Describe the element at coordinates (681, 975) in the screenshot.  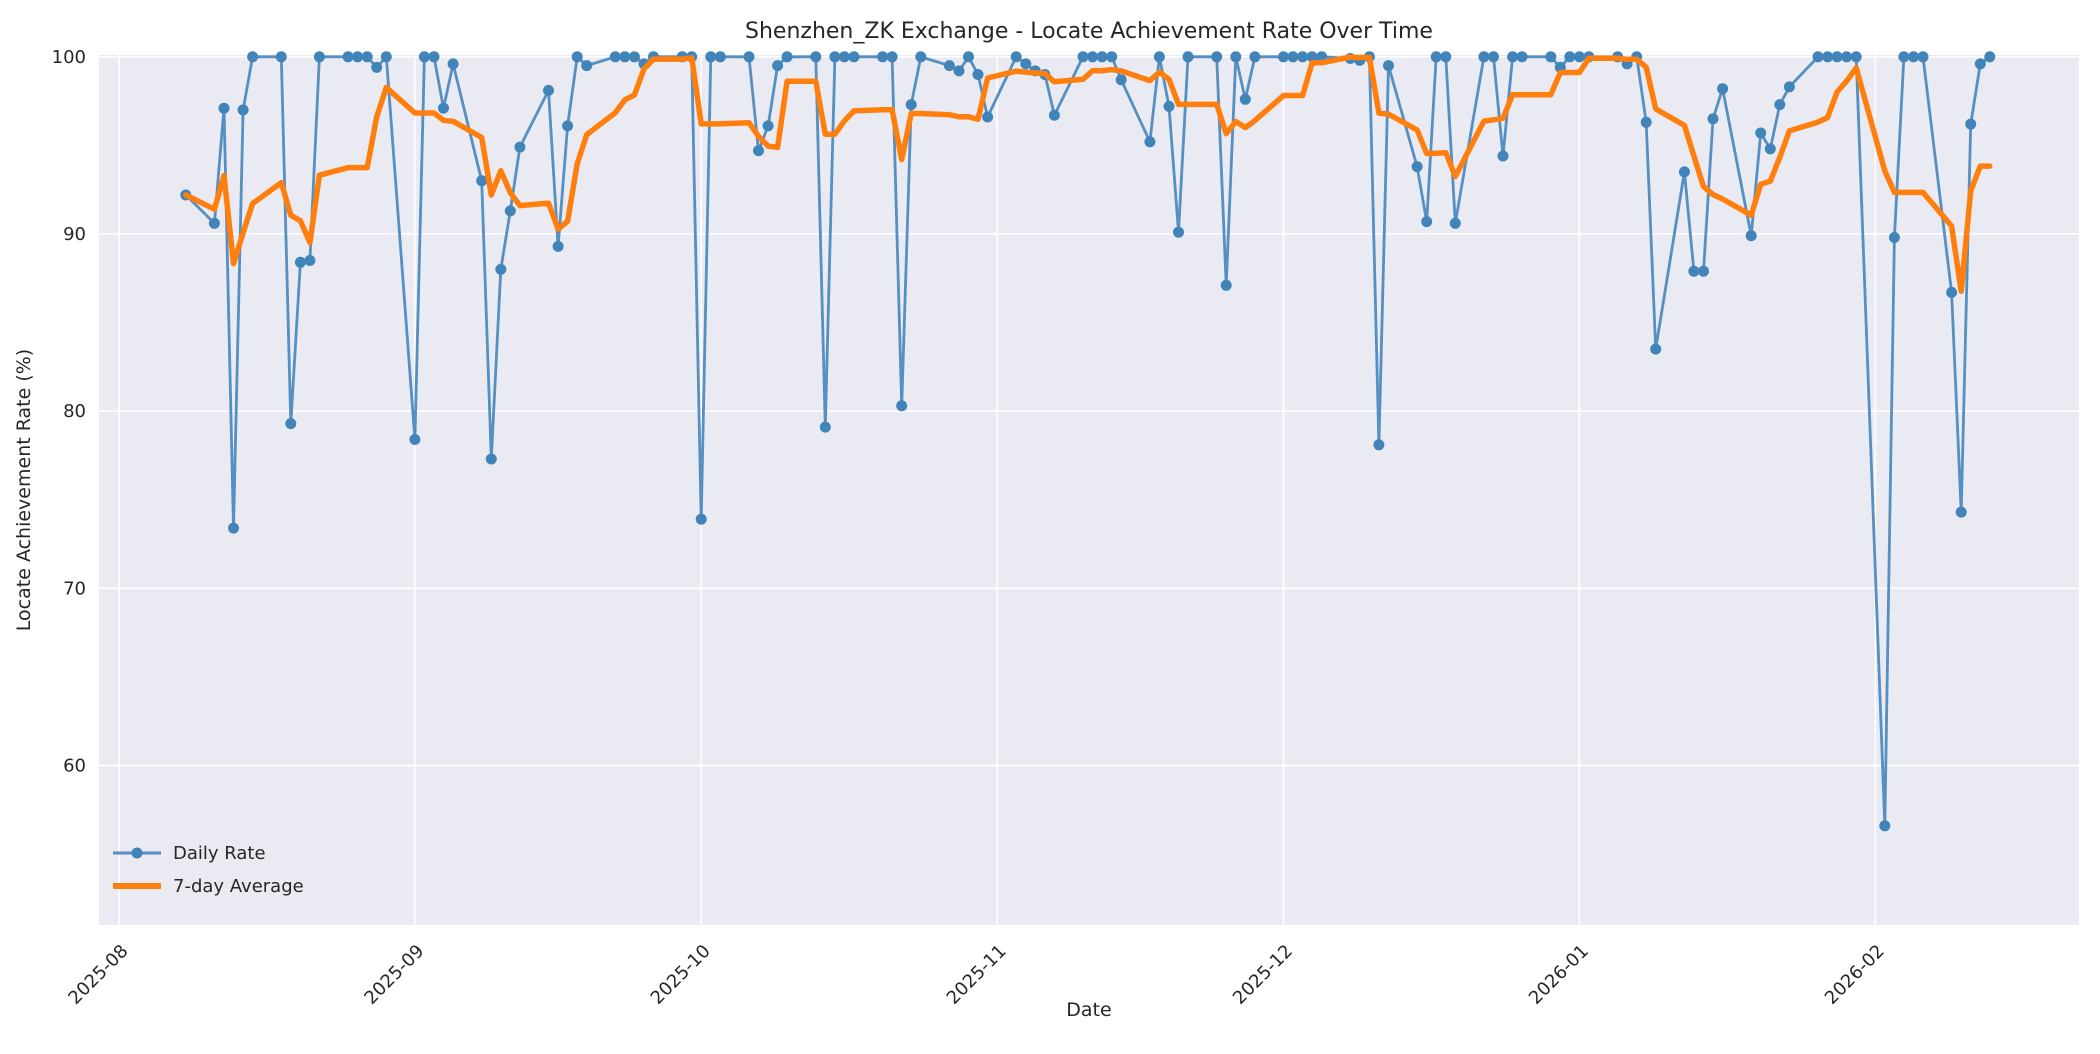
I see `x-tick-label: 2025-10` at that location.